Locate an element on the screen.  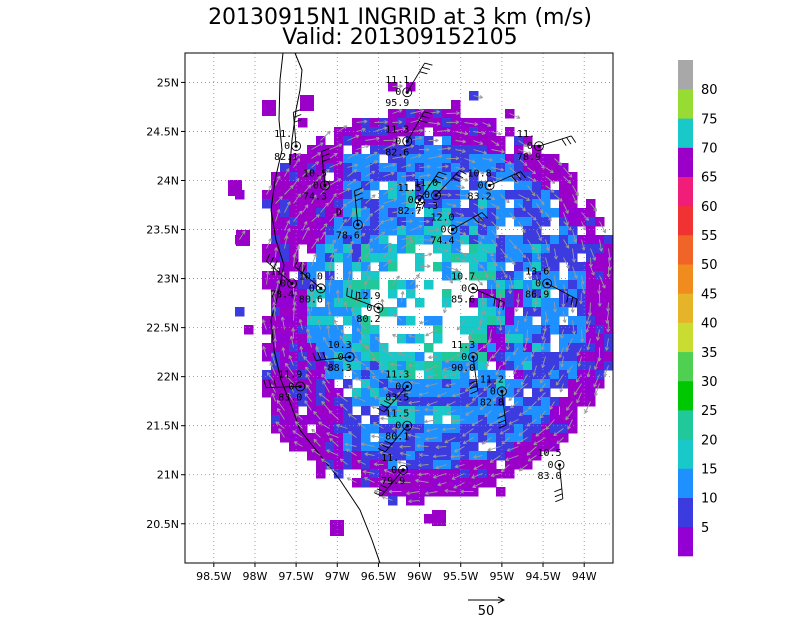
station-plot: 11.079.9 is located at coordinates (391, 475).